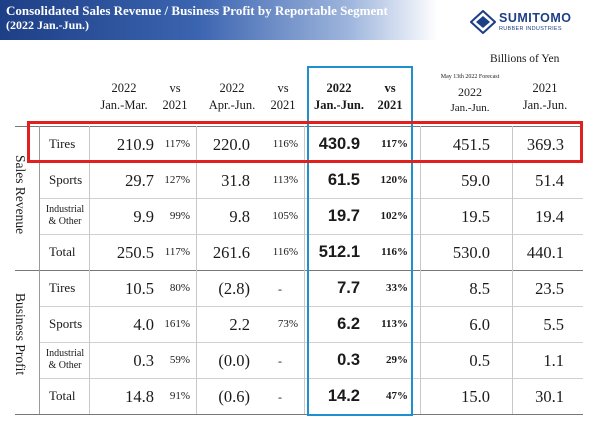 The image size is (596, 430). I want to click on col-header-vs1-a: vs, so click(175, 88).